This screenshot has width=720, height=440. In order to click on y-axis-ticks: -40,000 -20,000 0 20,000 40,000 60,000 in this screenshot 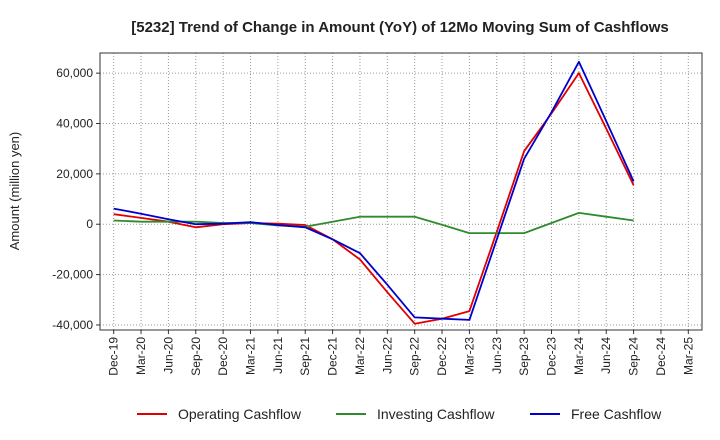, I will do `click(76, 199)`.